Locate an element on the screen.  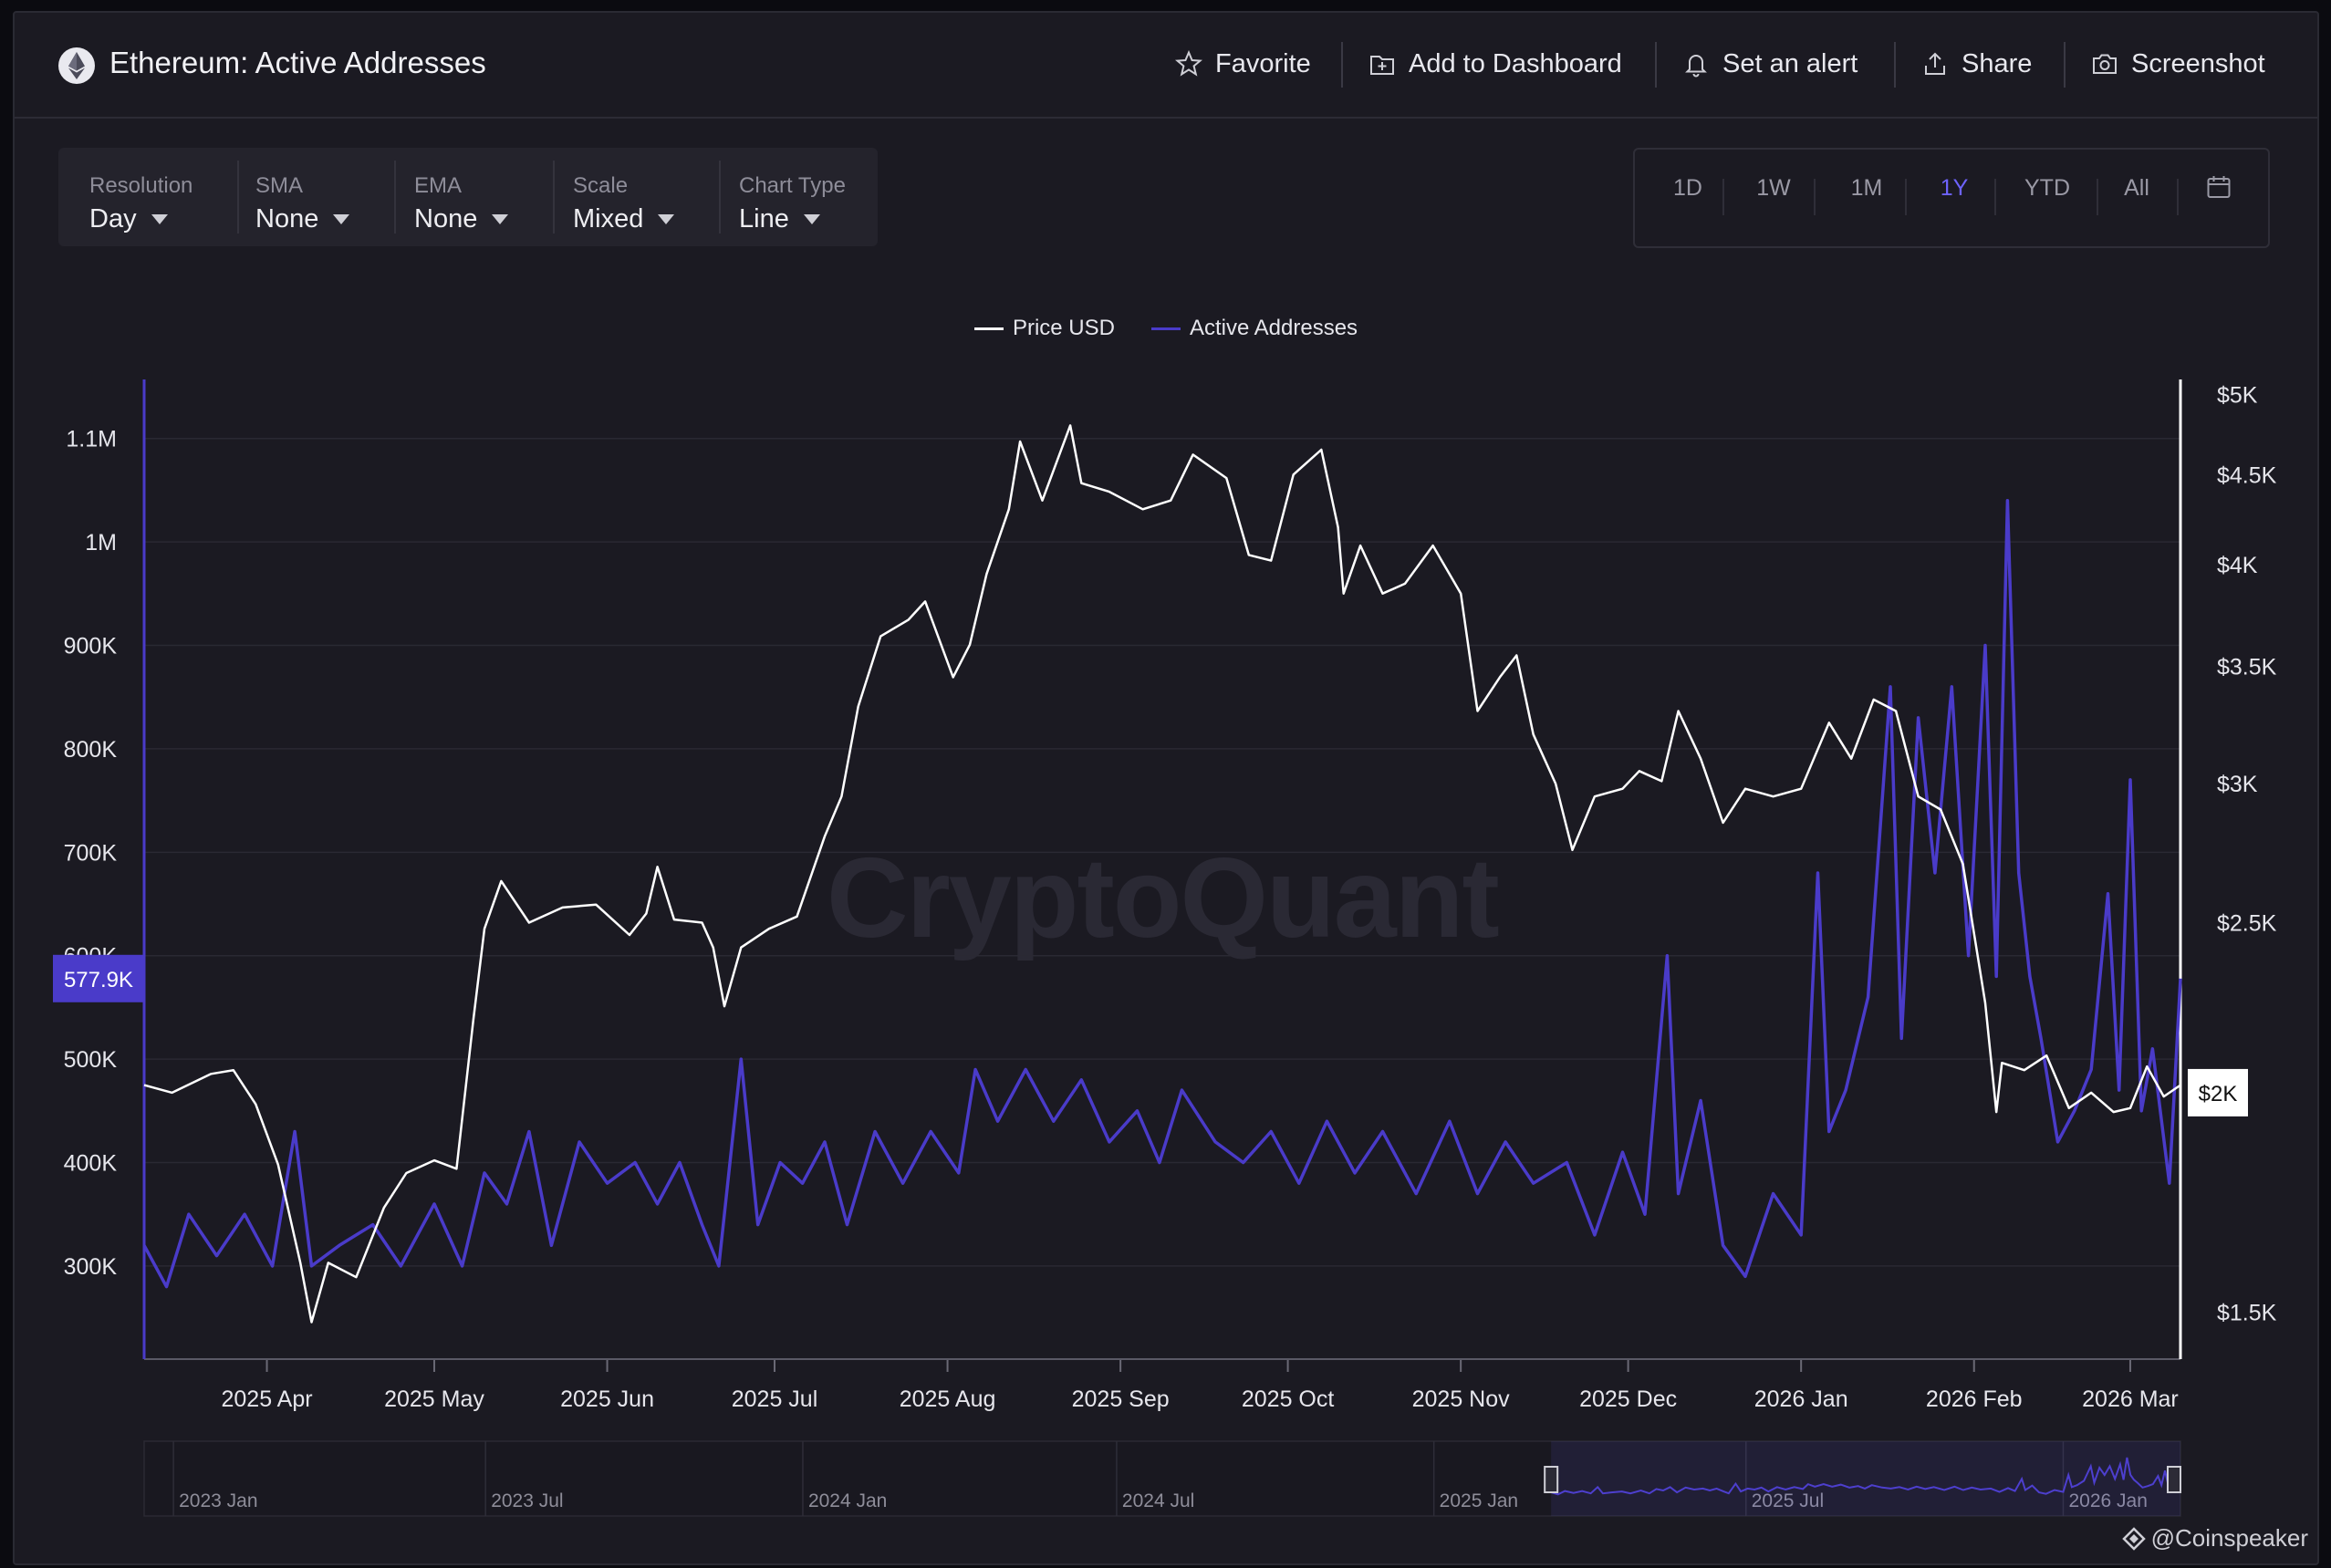
navigator is located at coordinates (1162, 1479).